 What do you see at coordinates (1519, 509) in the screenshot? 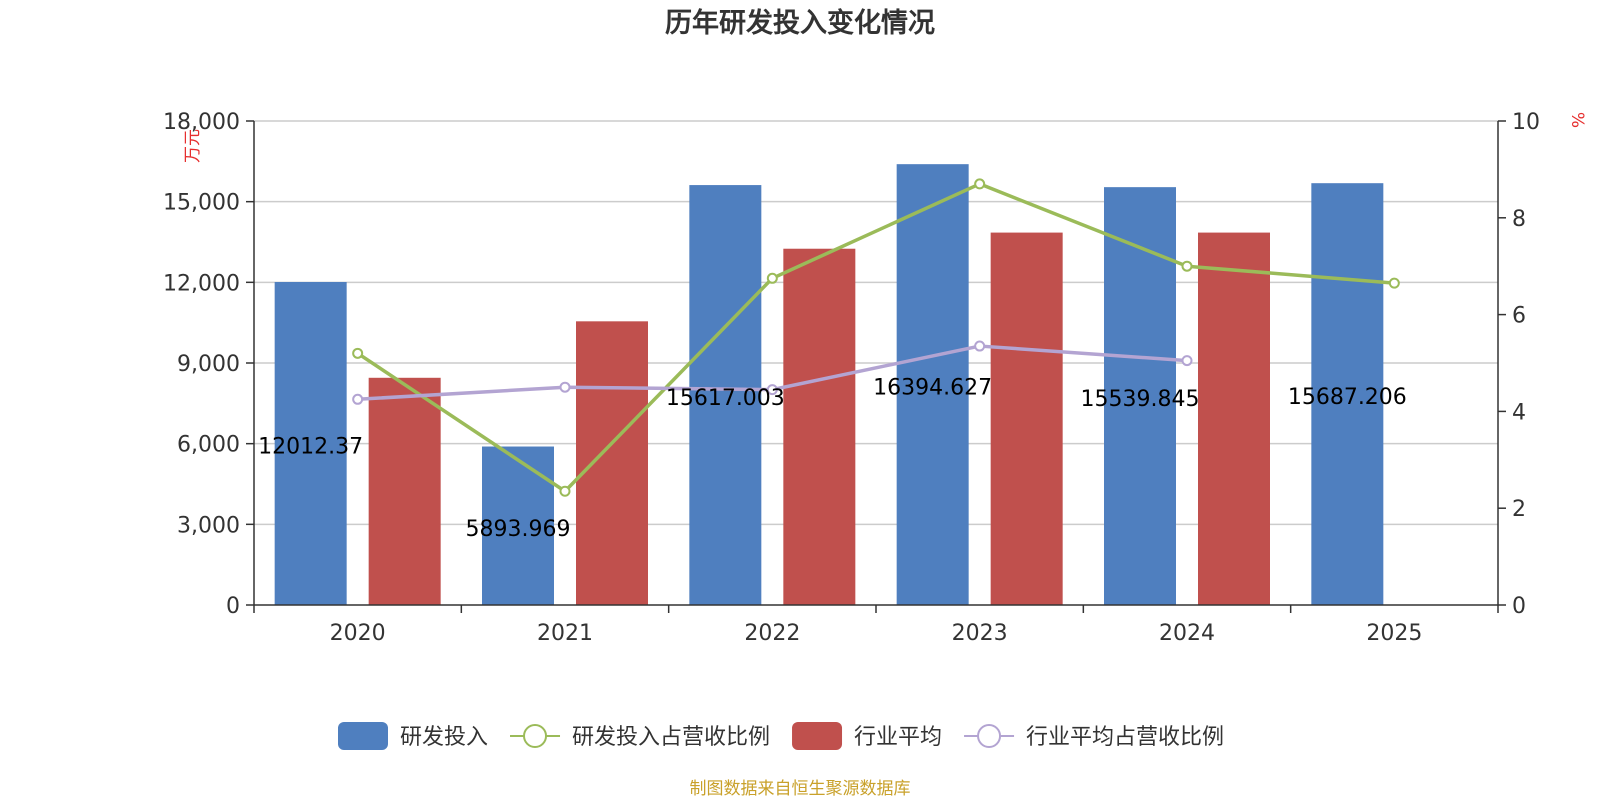
I see `y-right-tick-label: 2` at bounding box center [1519, 509].